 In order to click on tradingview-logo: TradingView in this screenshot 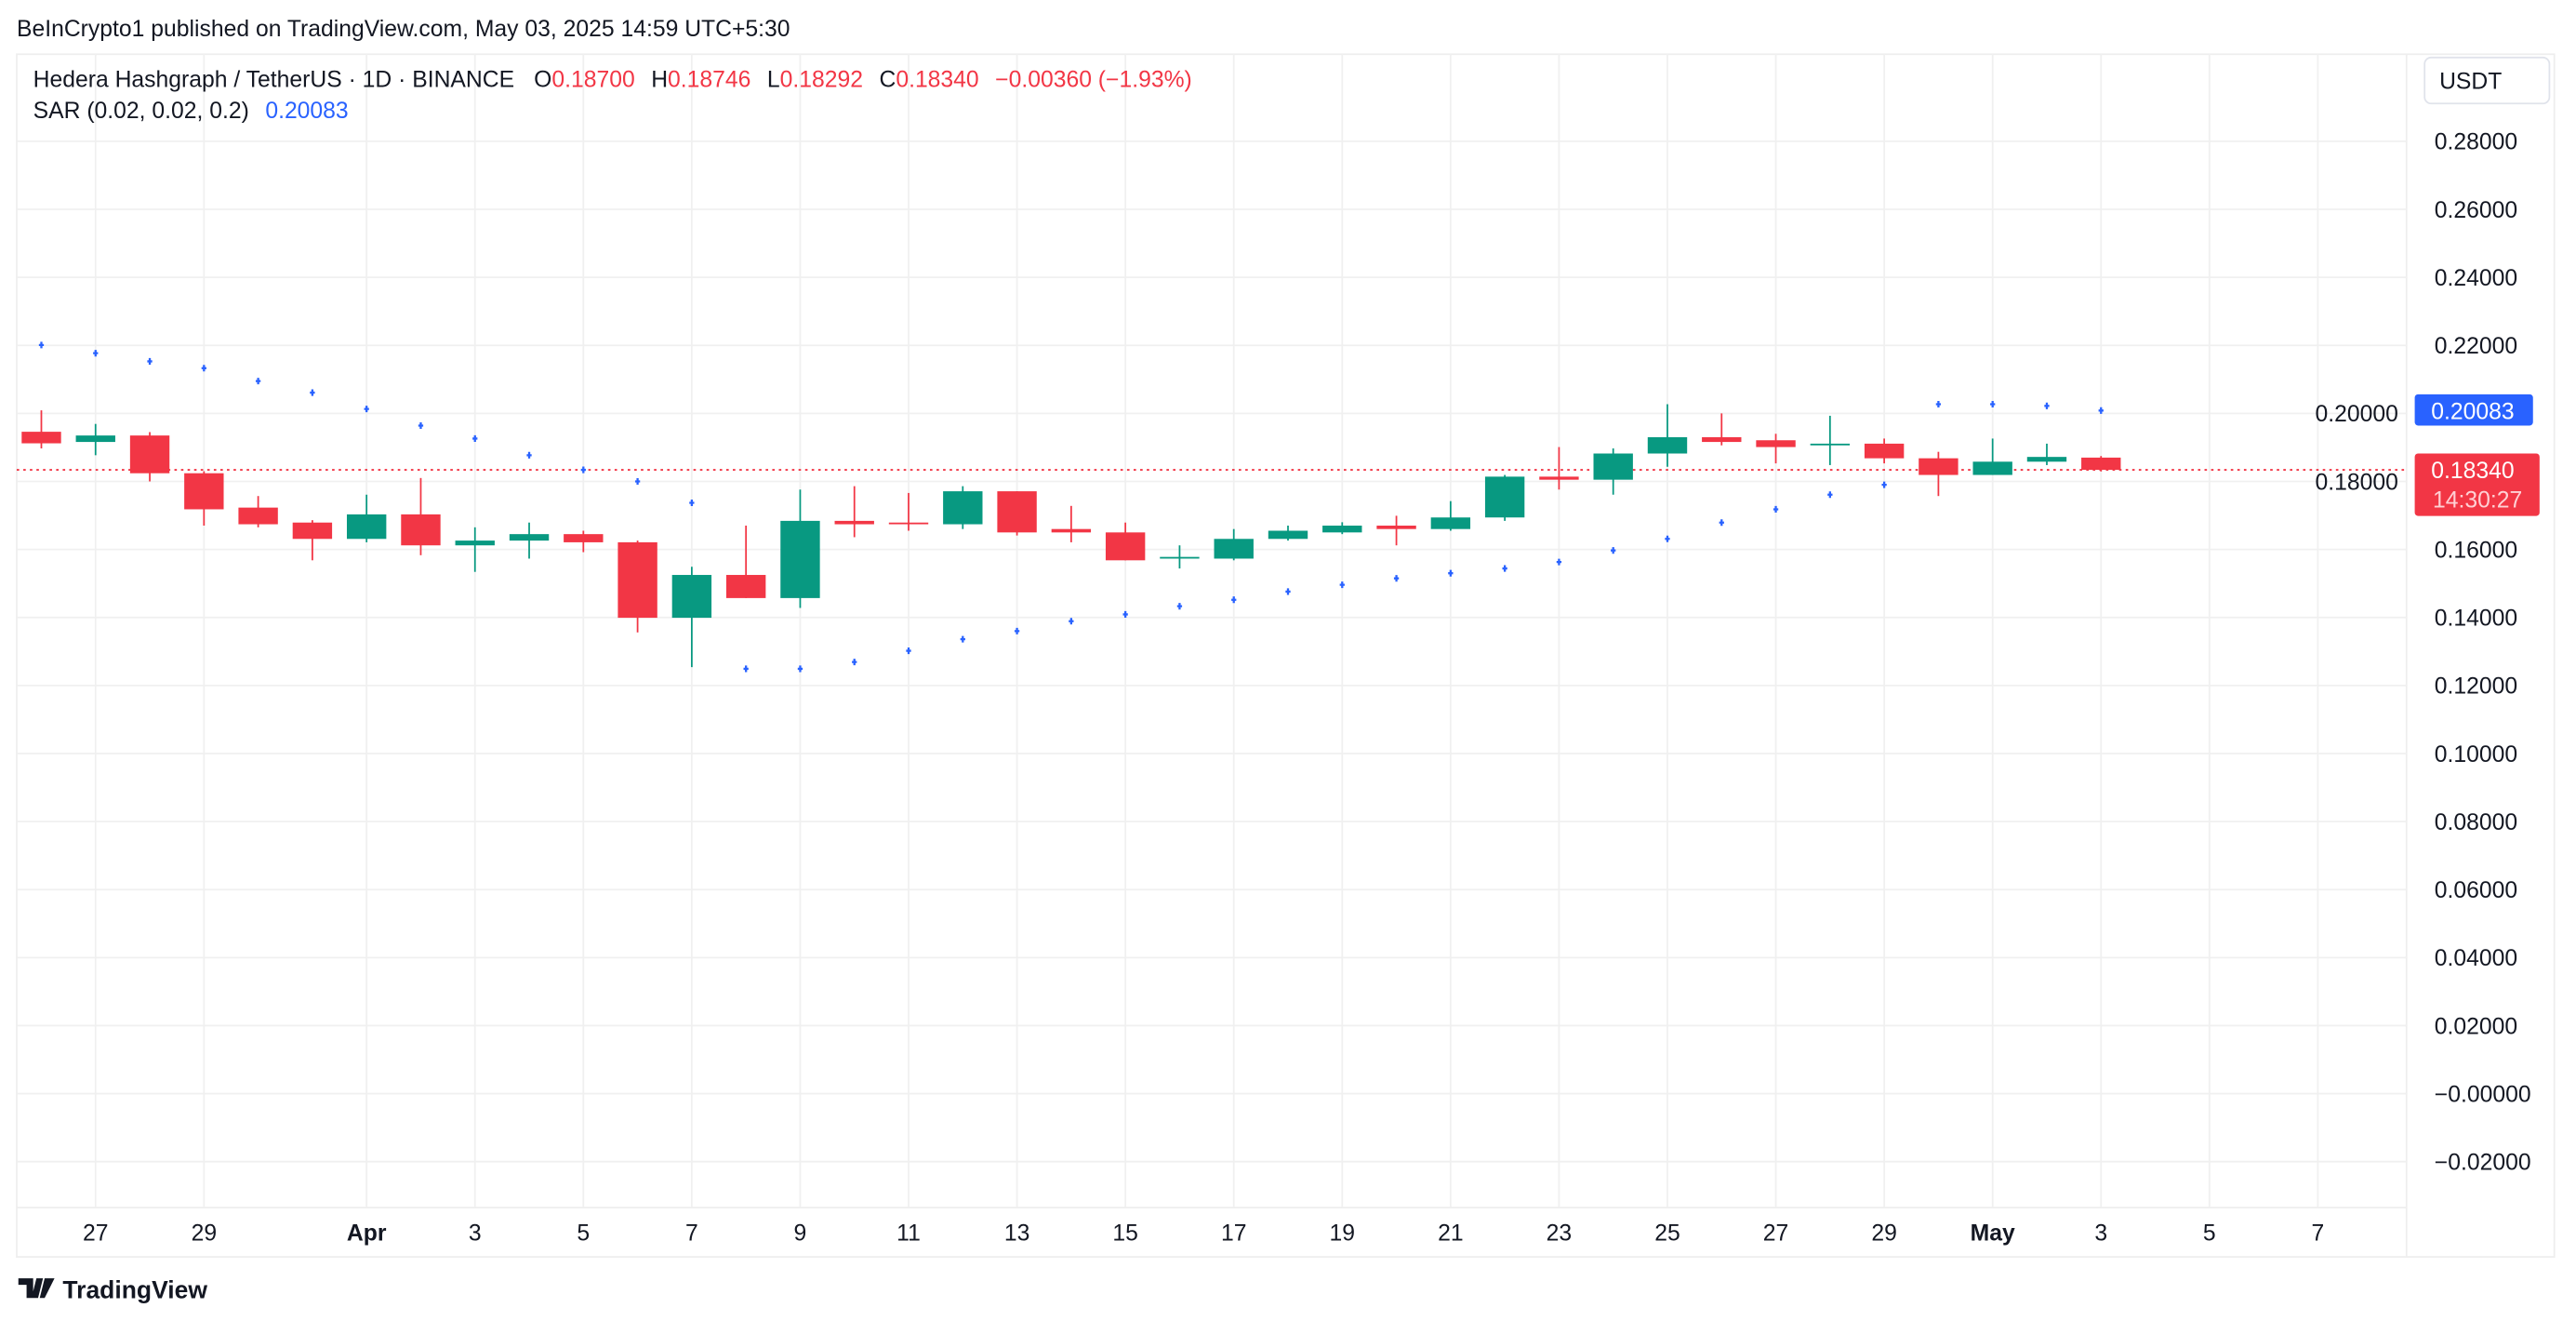, I will do `click(113, 1289)`.